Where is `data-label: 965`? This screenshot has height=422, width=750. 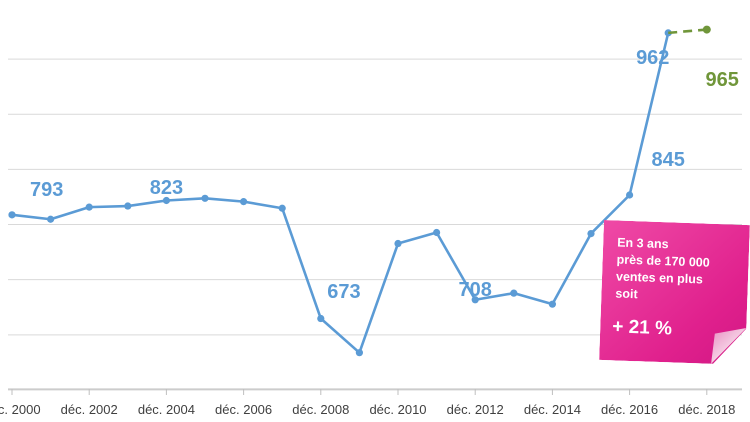 data-label: 965 is located at coordinates (722, 80).